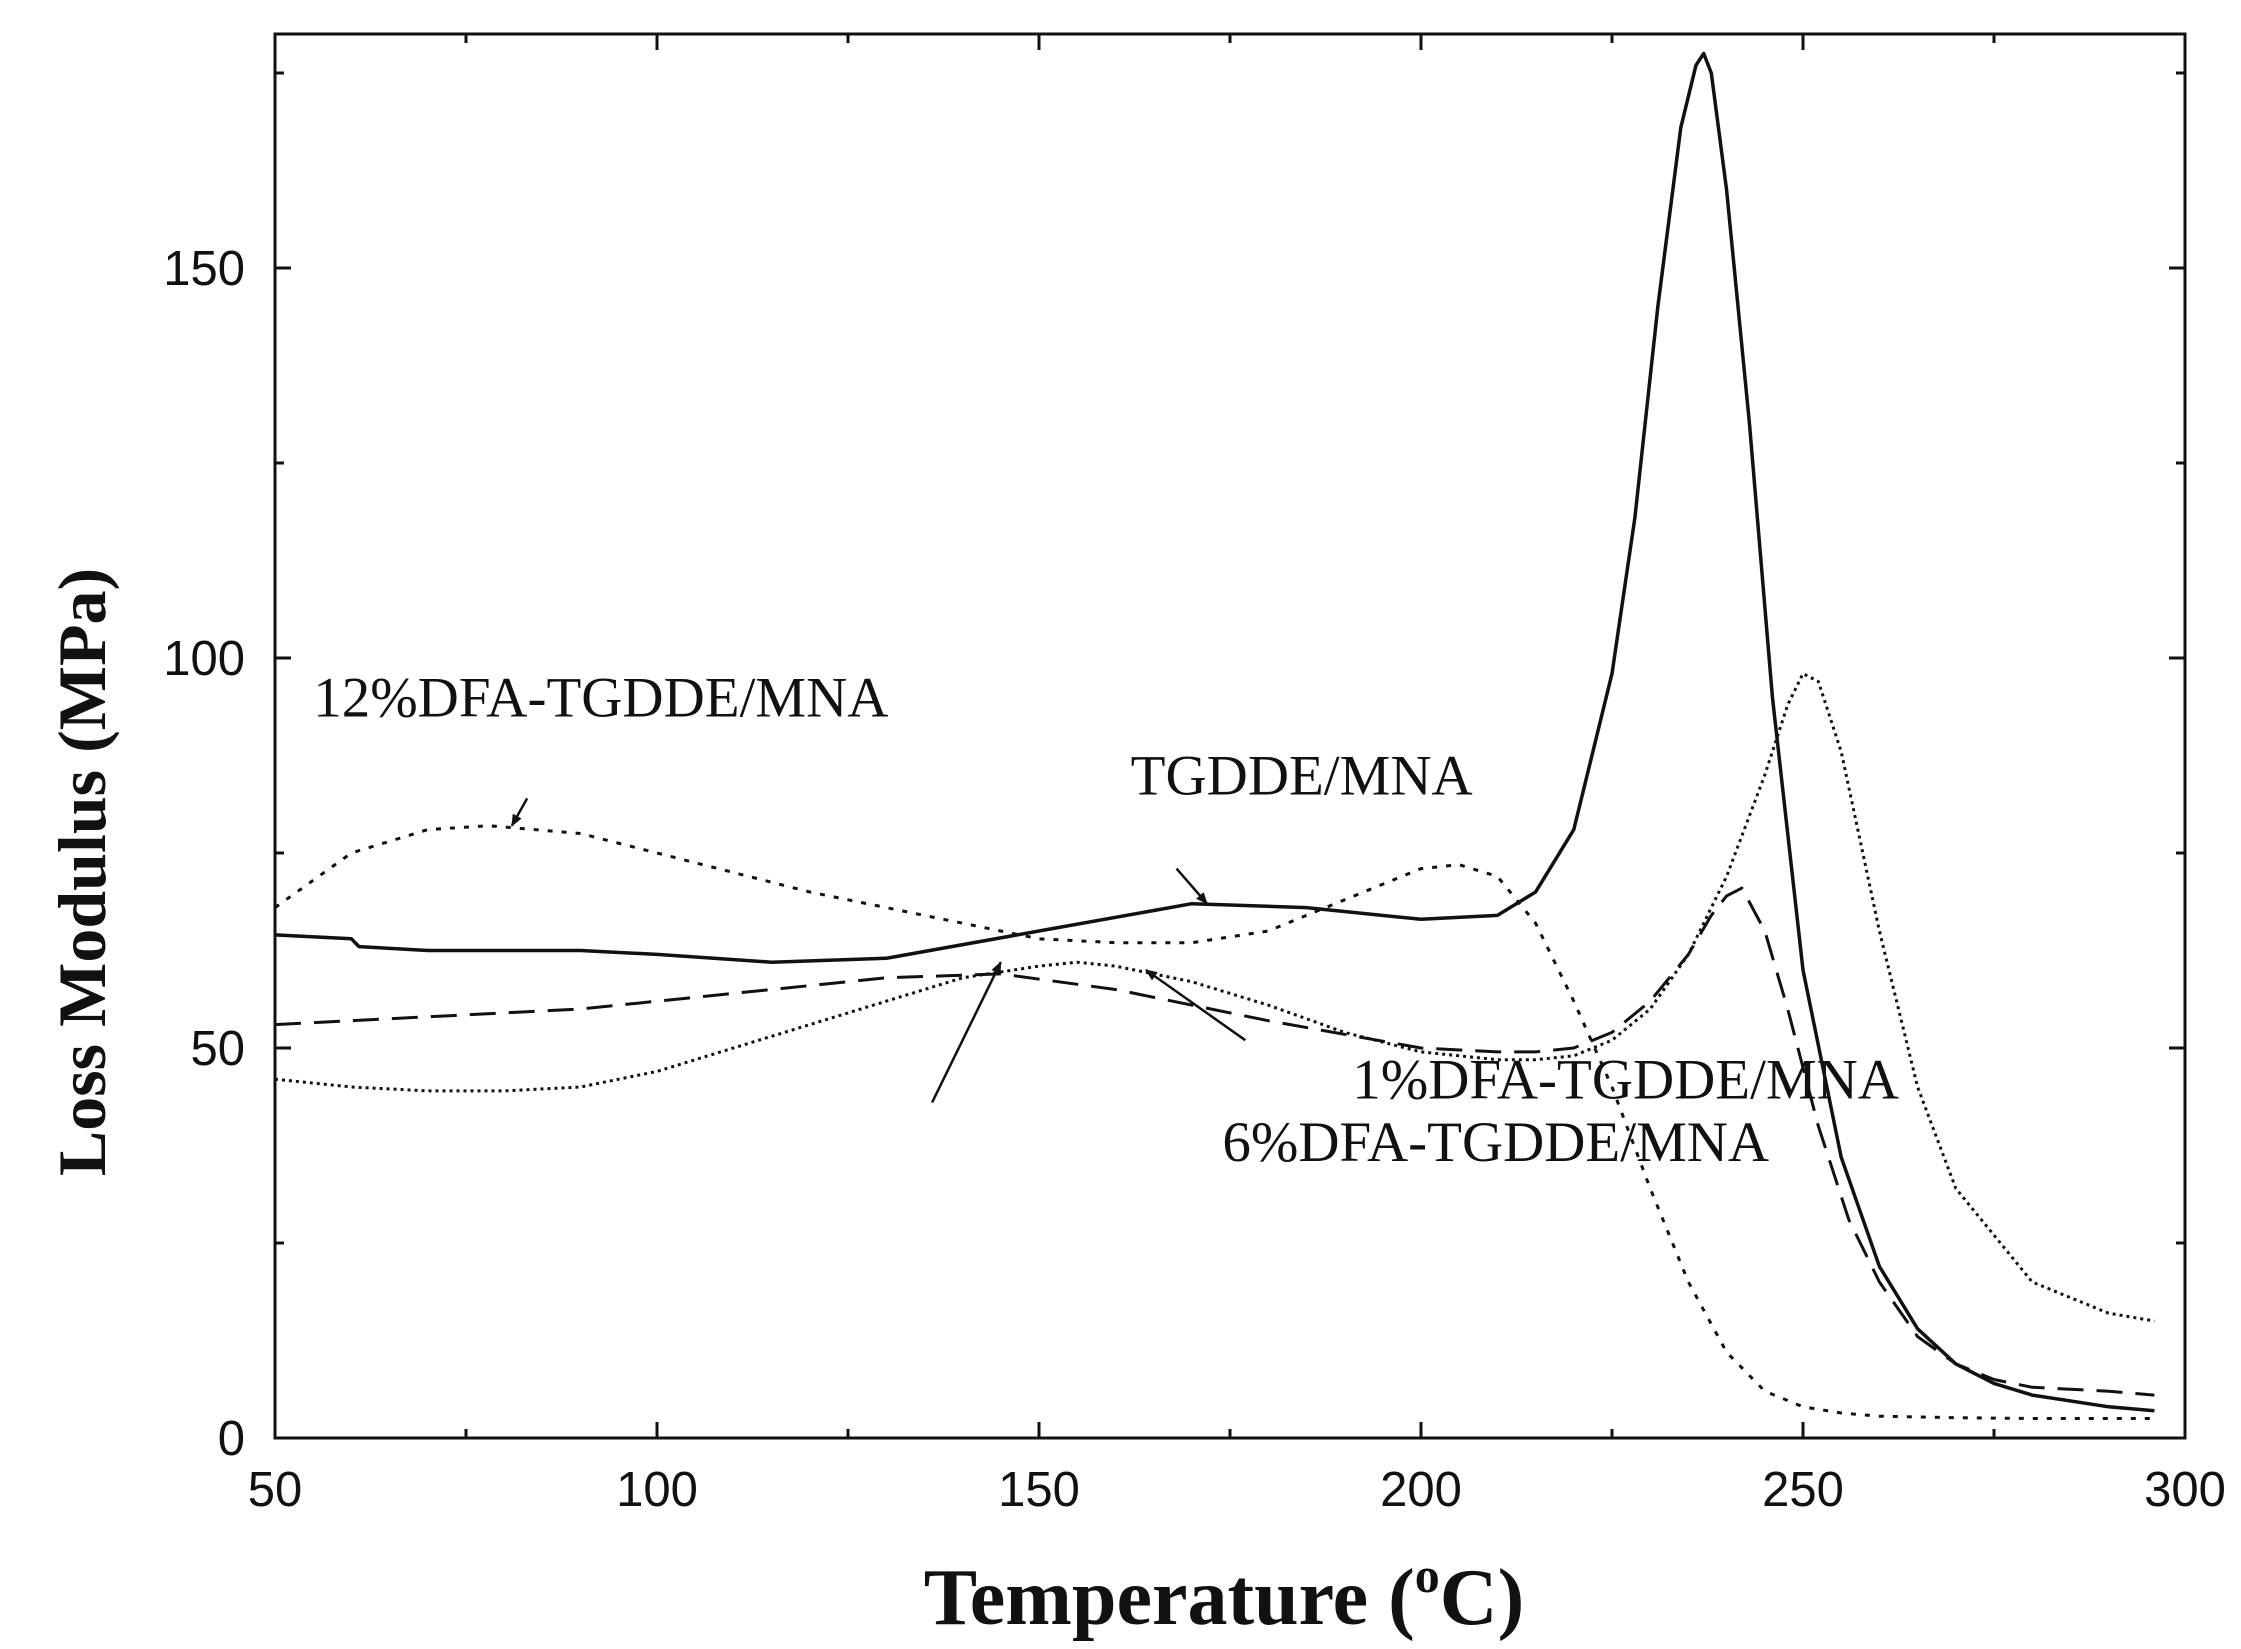  I want to click on x-tick-label-150: 150, so click(1039, 1490).